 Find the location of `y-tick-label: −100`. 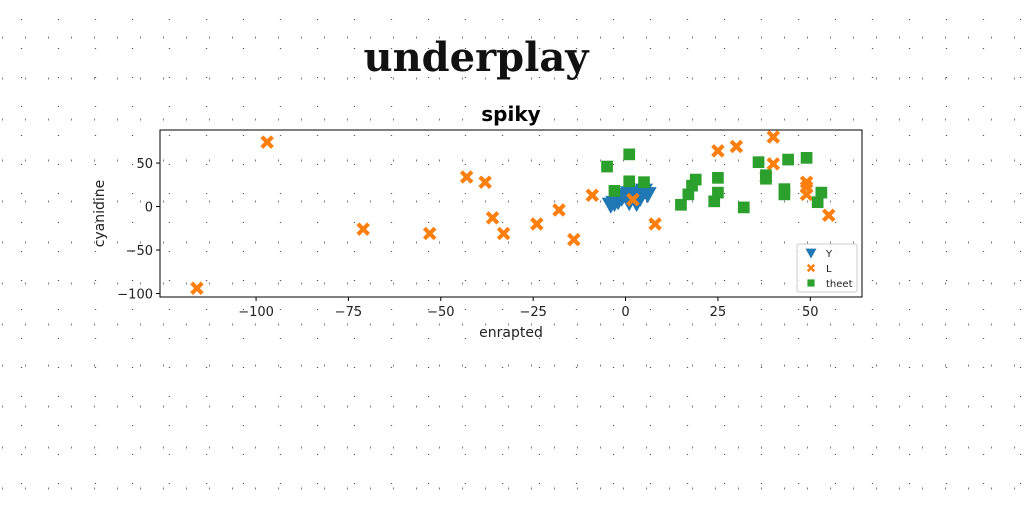

y-tick-label: −100 is located at coordinates (135, 295).